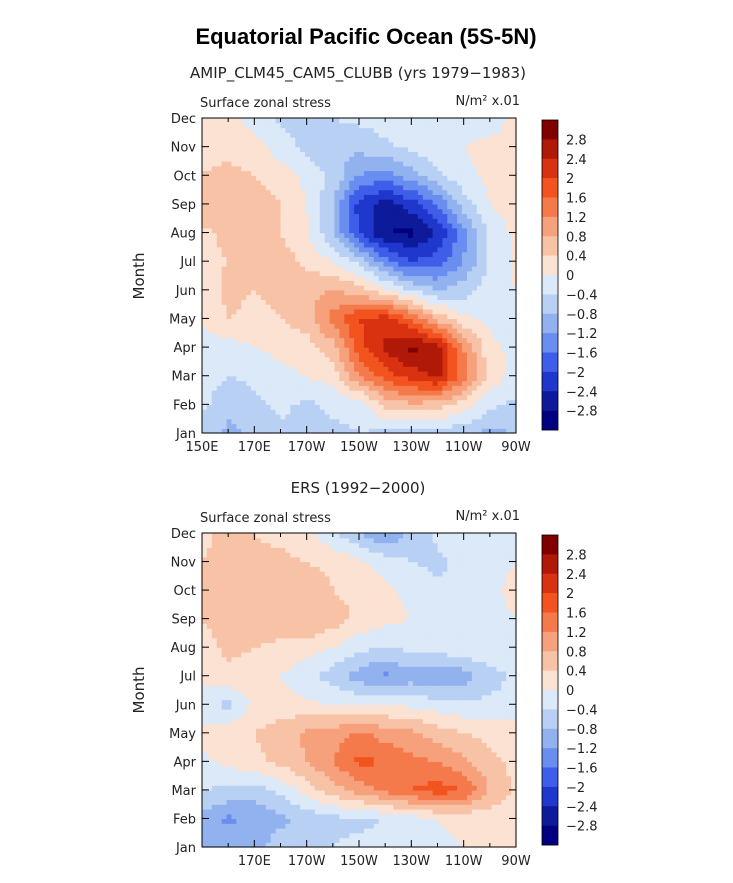 The height and width of the screenshot is (883, 733). Describe the element at coordinates (187, 262) in the screenshot. I see `y-tick-label: Jul` at that location.